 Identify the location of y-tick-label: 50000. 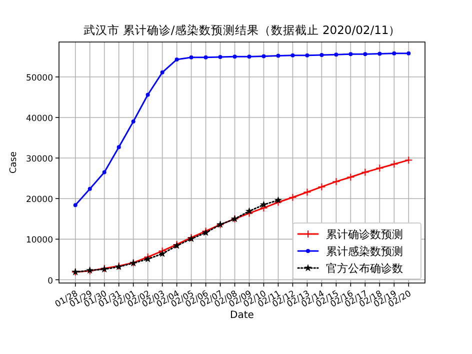
(39, 78).